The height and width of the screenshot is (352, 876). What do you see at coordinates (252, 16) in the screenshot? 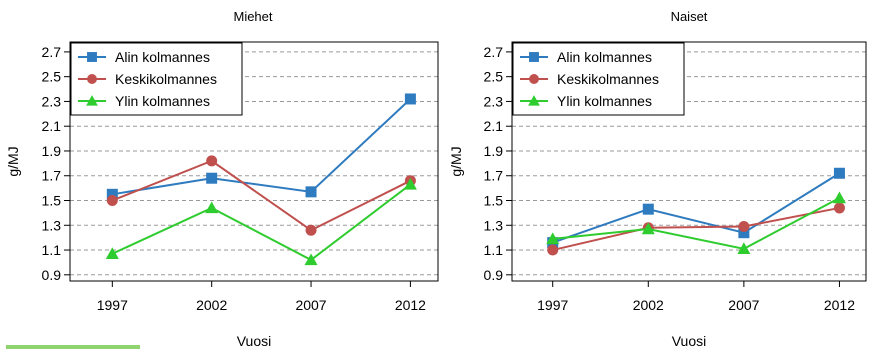
I see `panel-title: Miehet` at bounding box center [252, 16].